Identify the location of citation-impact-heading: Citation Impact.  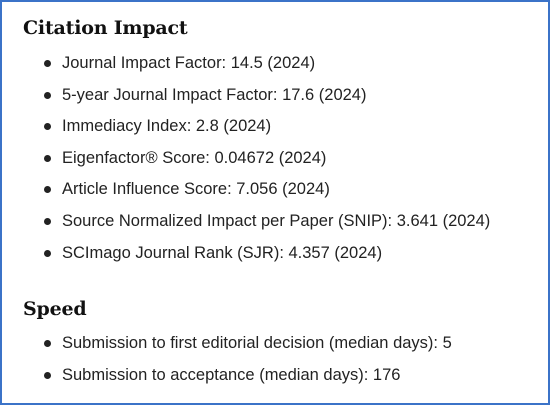
(105, 28).